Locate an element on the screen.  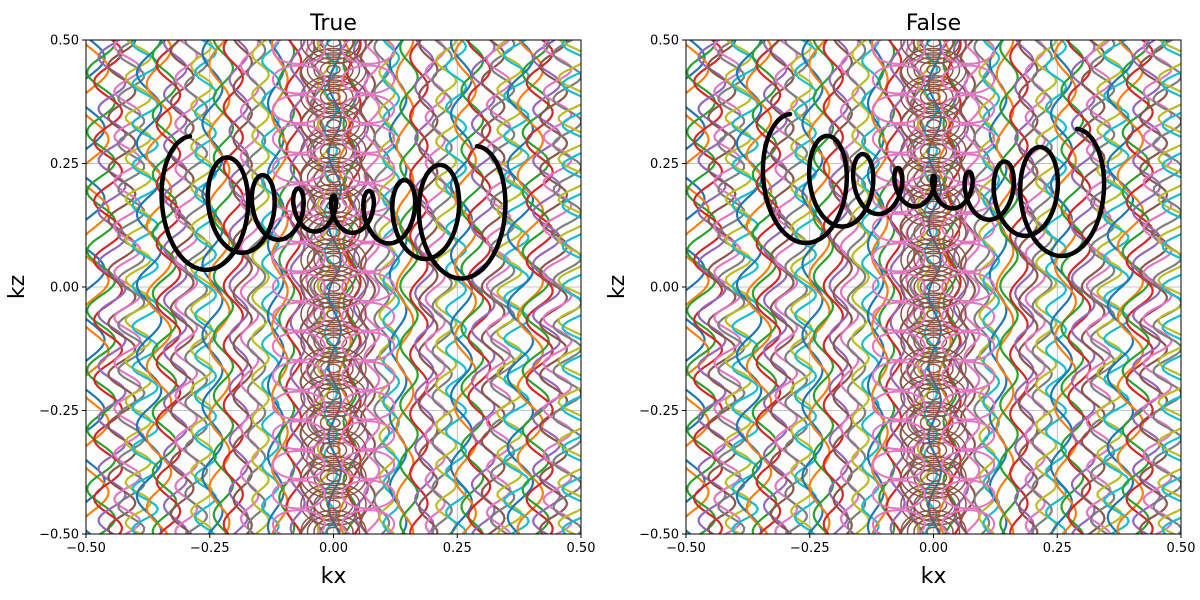
left-ytick-label-2: 0.00 is located at coordinates (64, 288).